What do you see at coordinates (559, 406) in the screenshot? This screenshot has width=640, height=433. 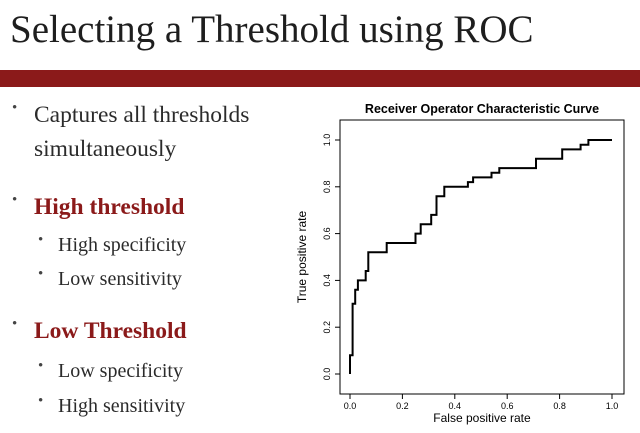 I see `x-tick-label: 0.8` at bounding box center [559, 406].